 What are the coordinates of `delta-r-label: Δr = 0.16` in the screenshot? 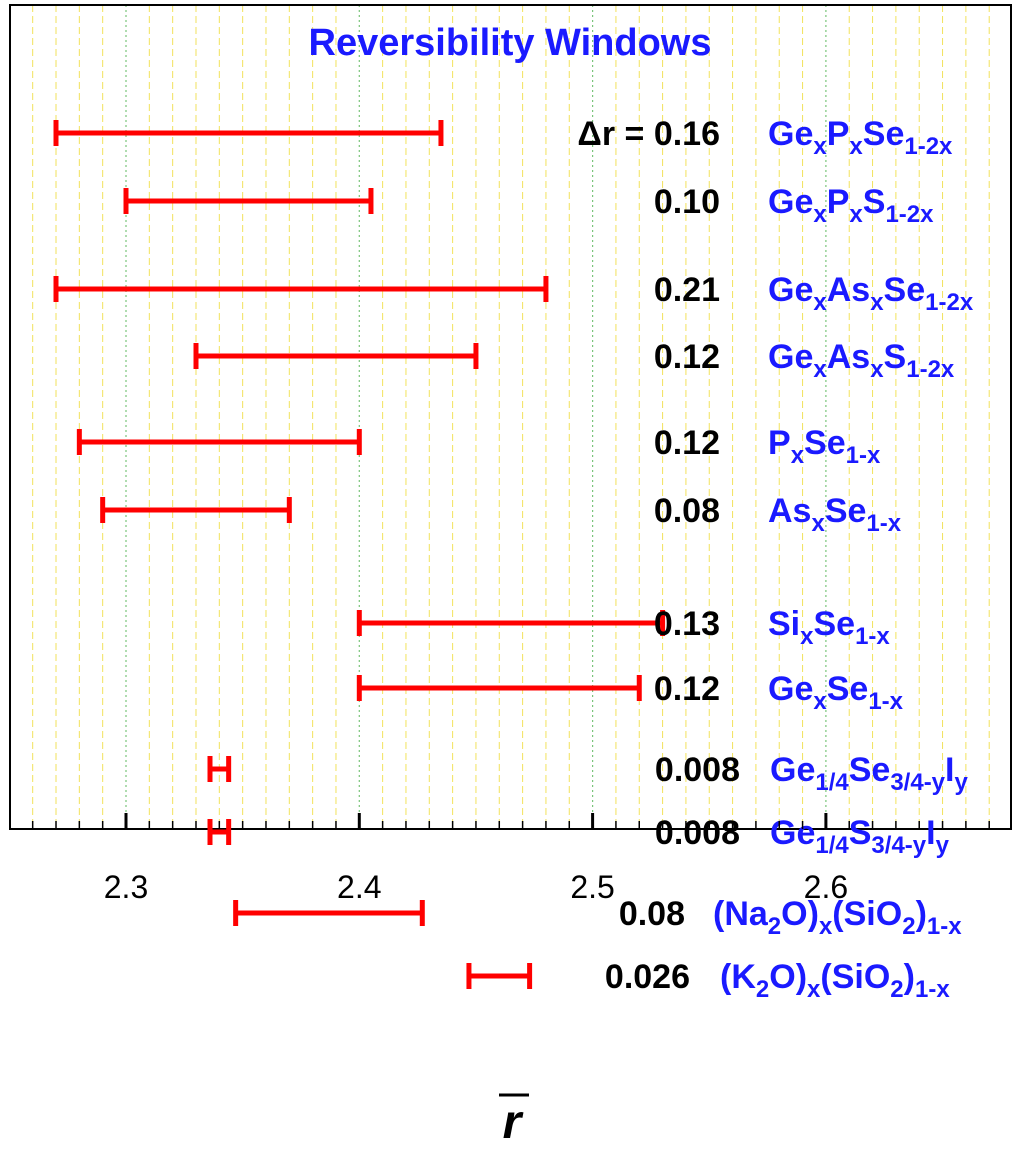 It's located at (648, 134).